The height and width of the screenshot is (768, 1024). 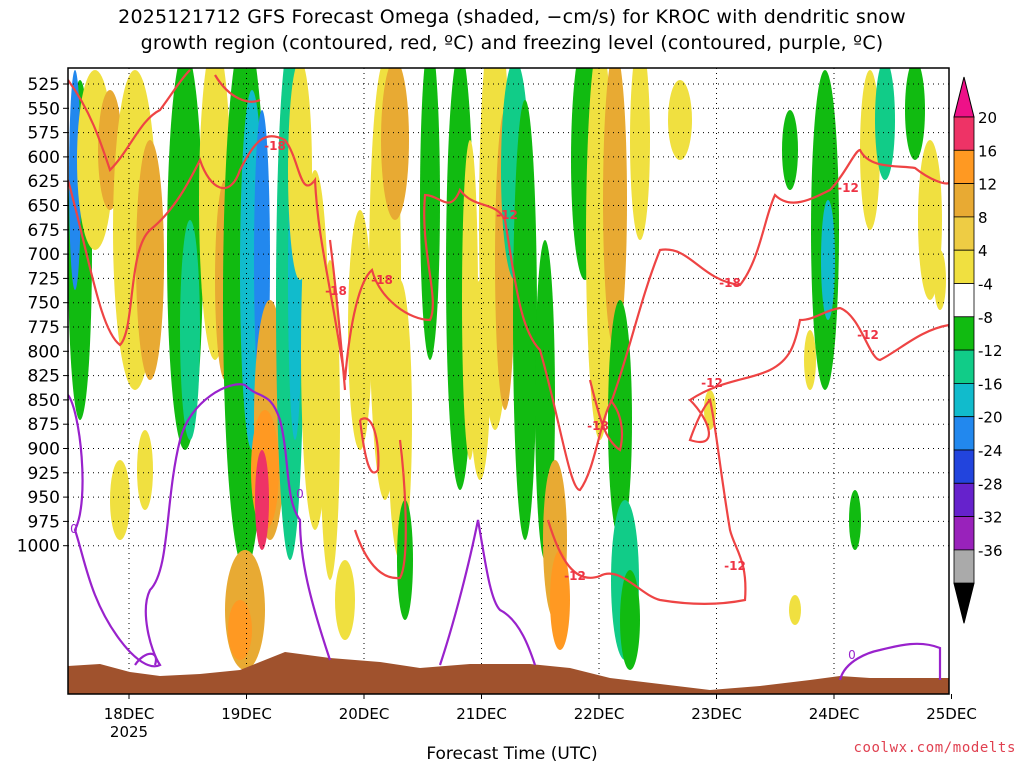 I want to click on y-tick-label: 975, so click(x=44, y=522).